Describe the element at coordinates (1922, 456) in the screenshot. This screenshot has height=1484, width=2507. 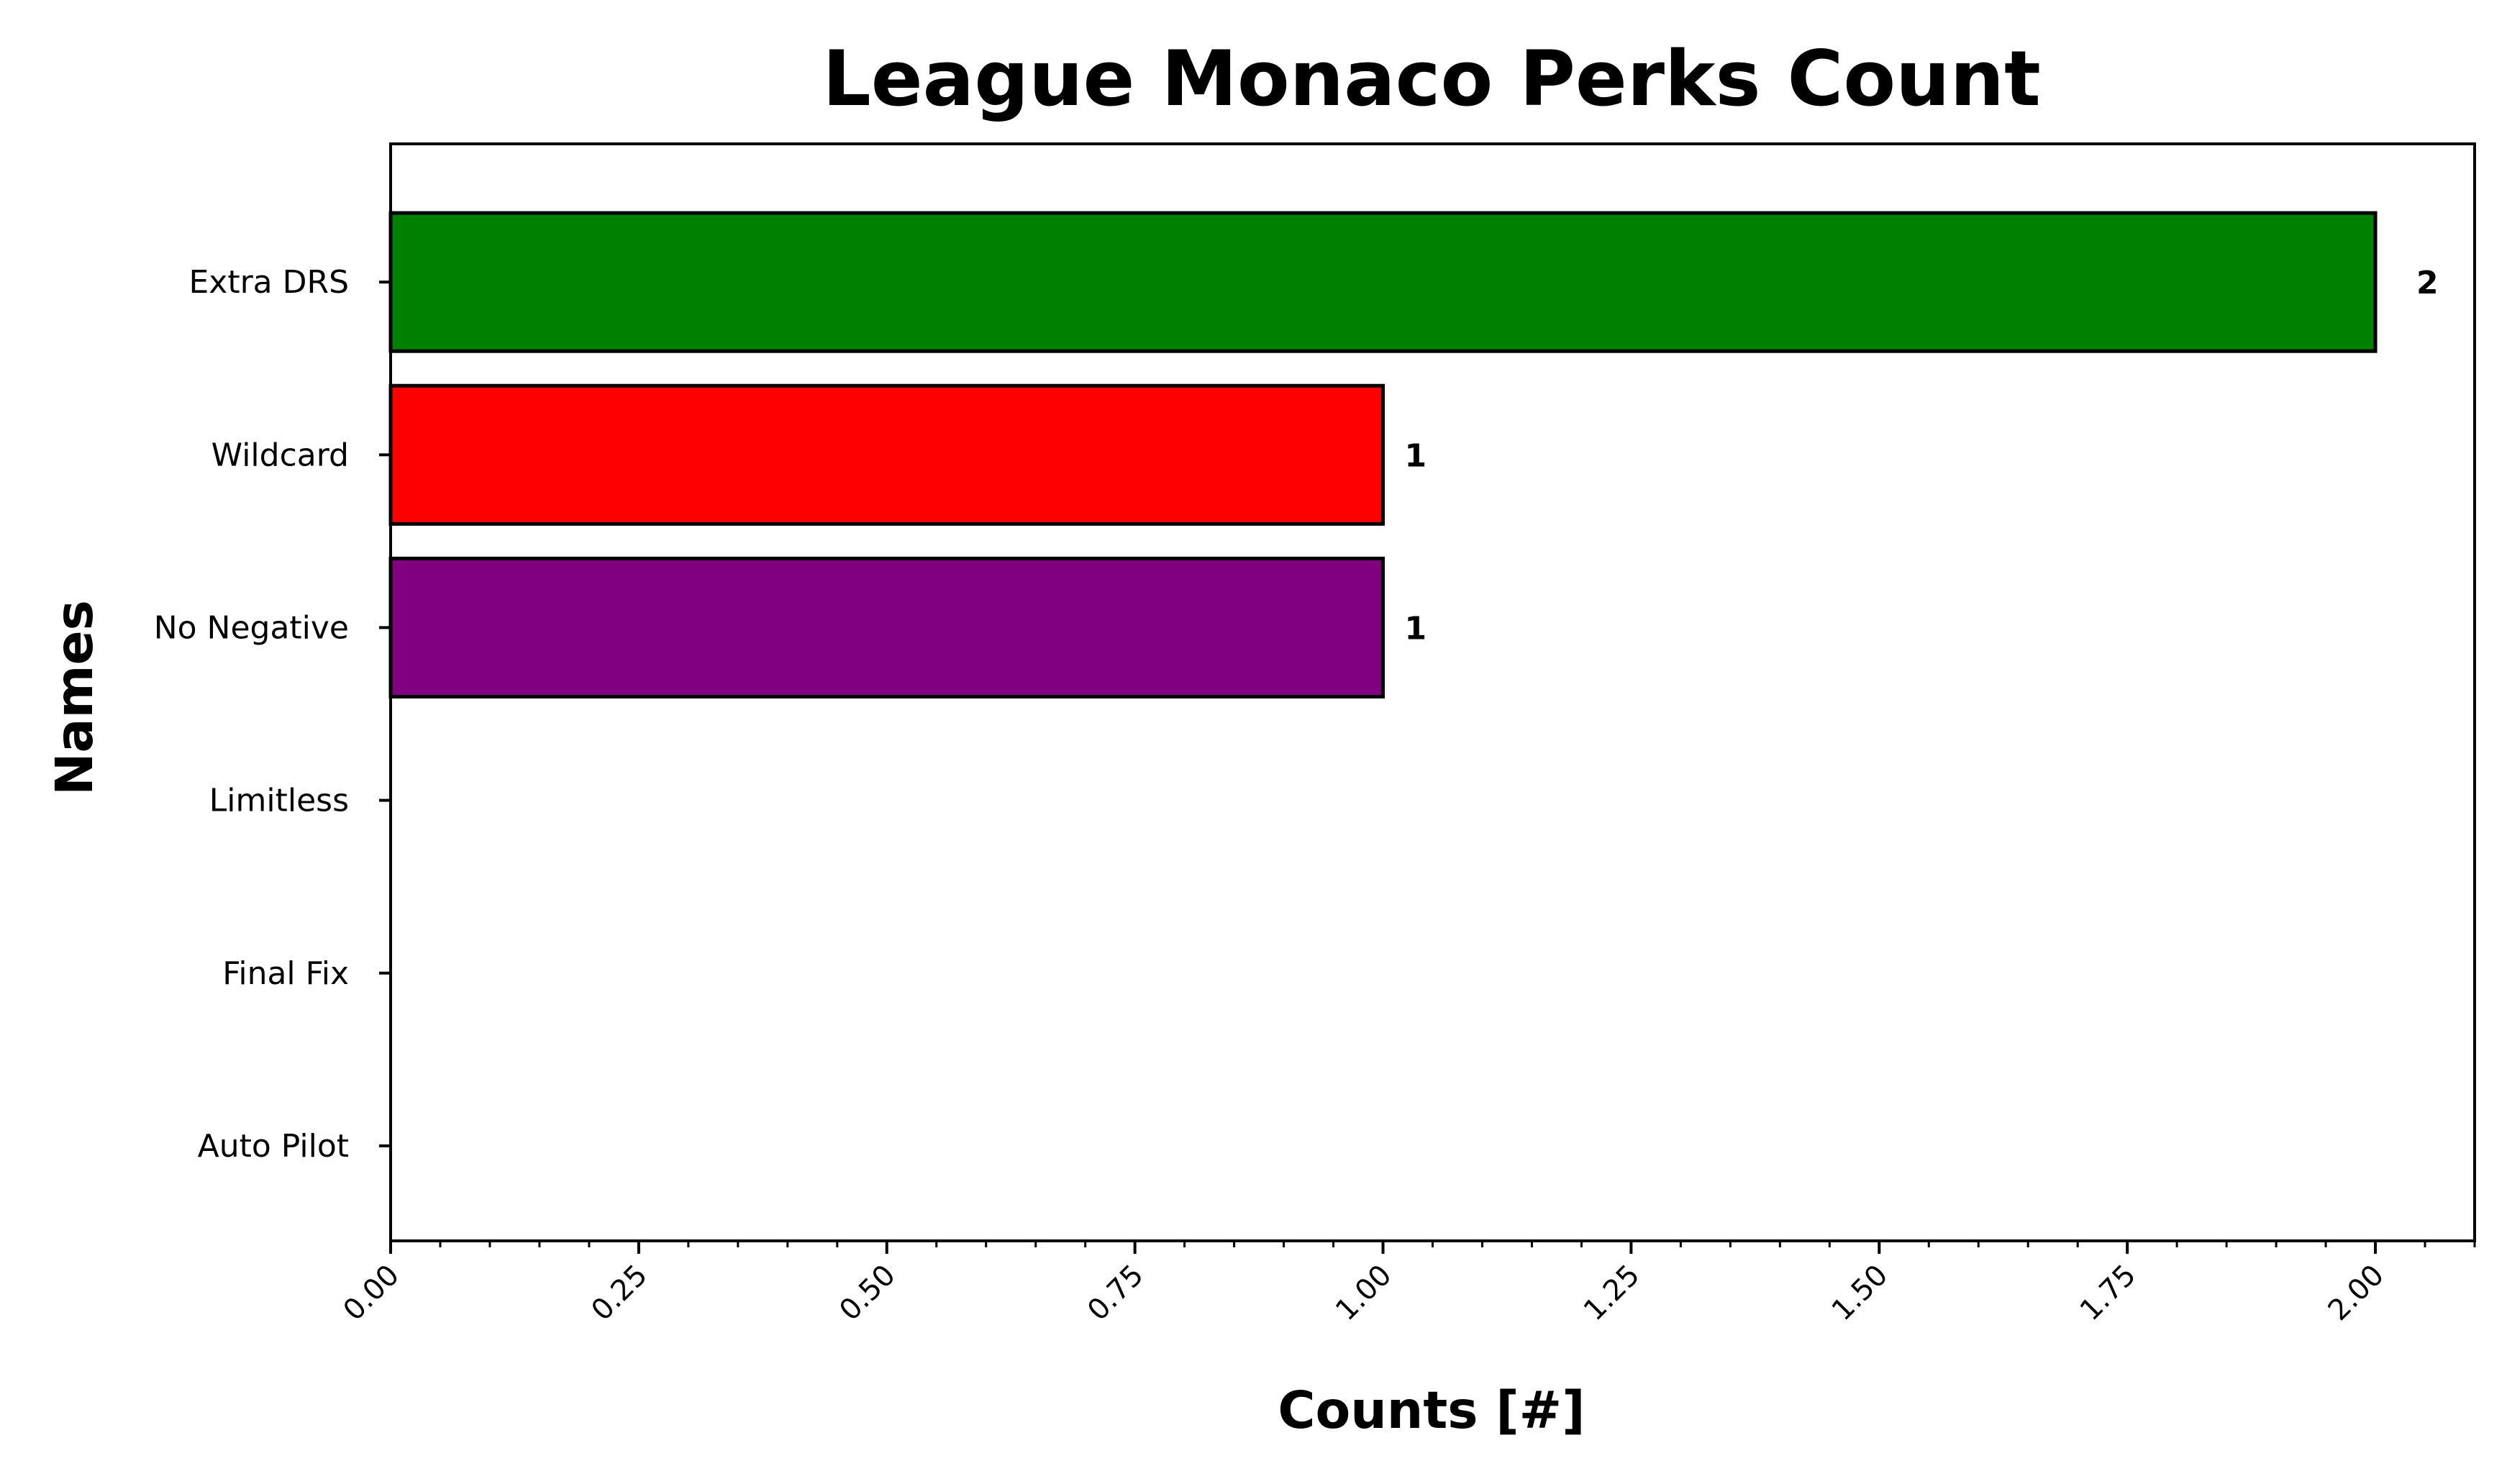
I see `data-labels: 2 1 1` at that location.